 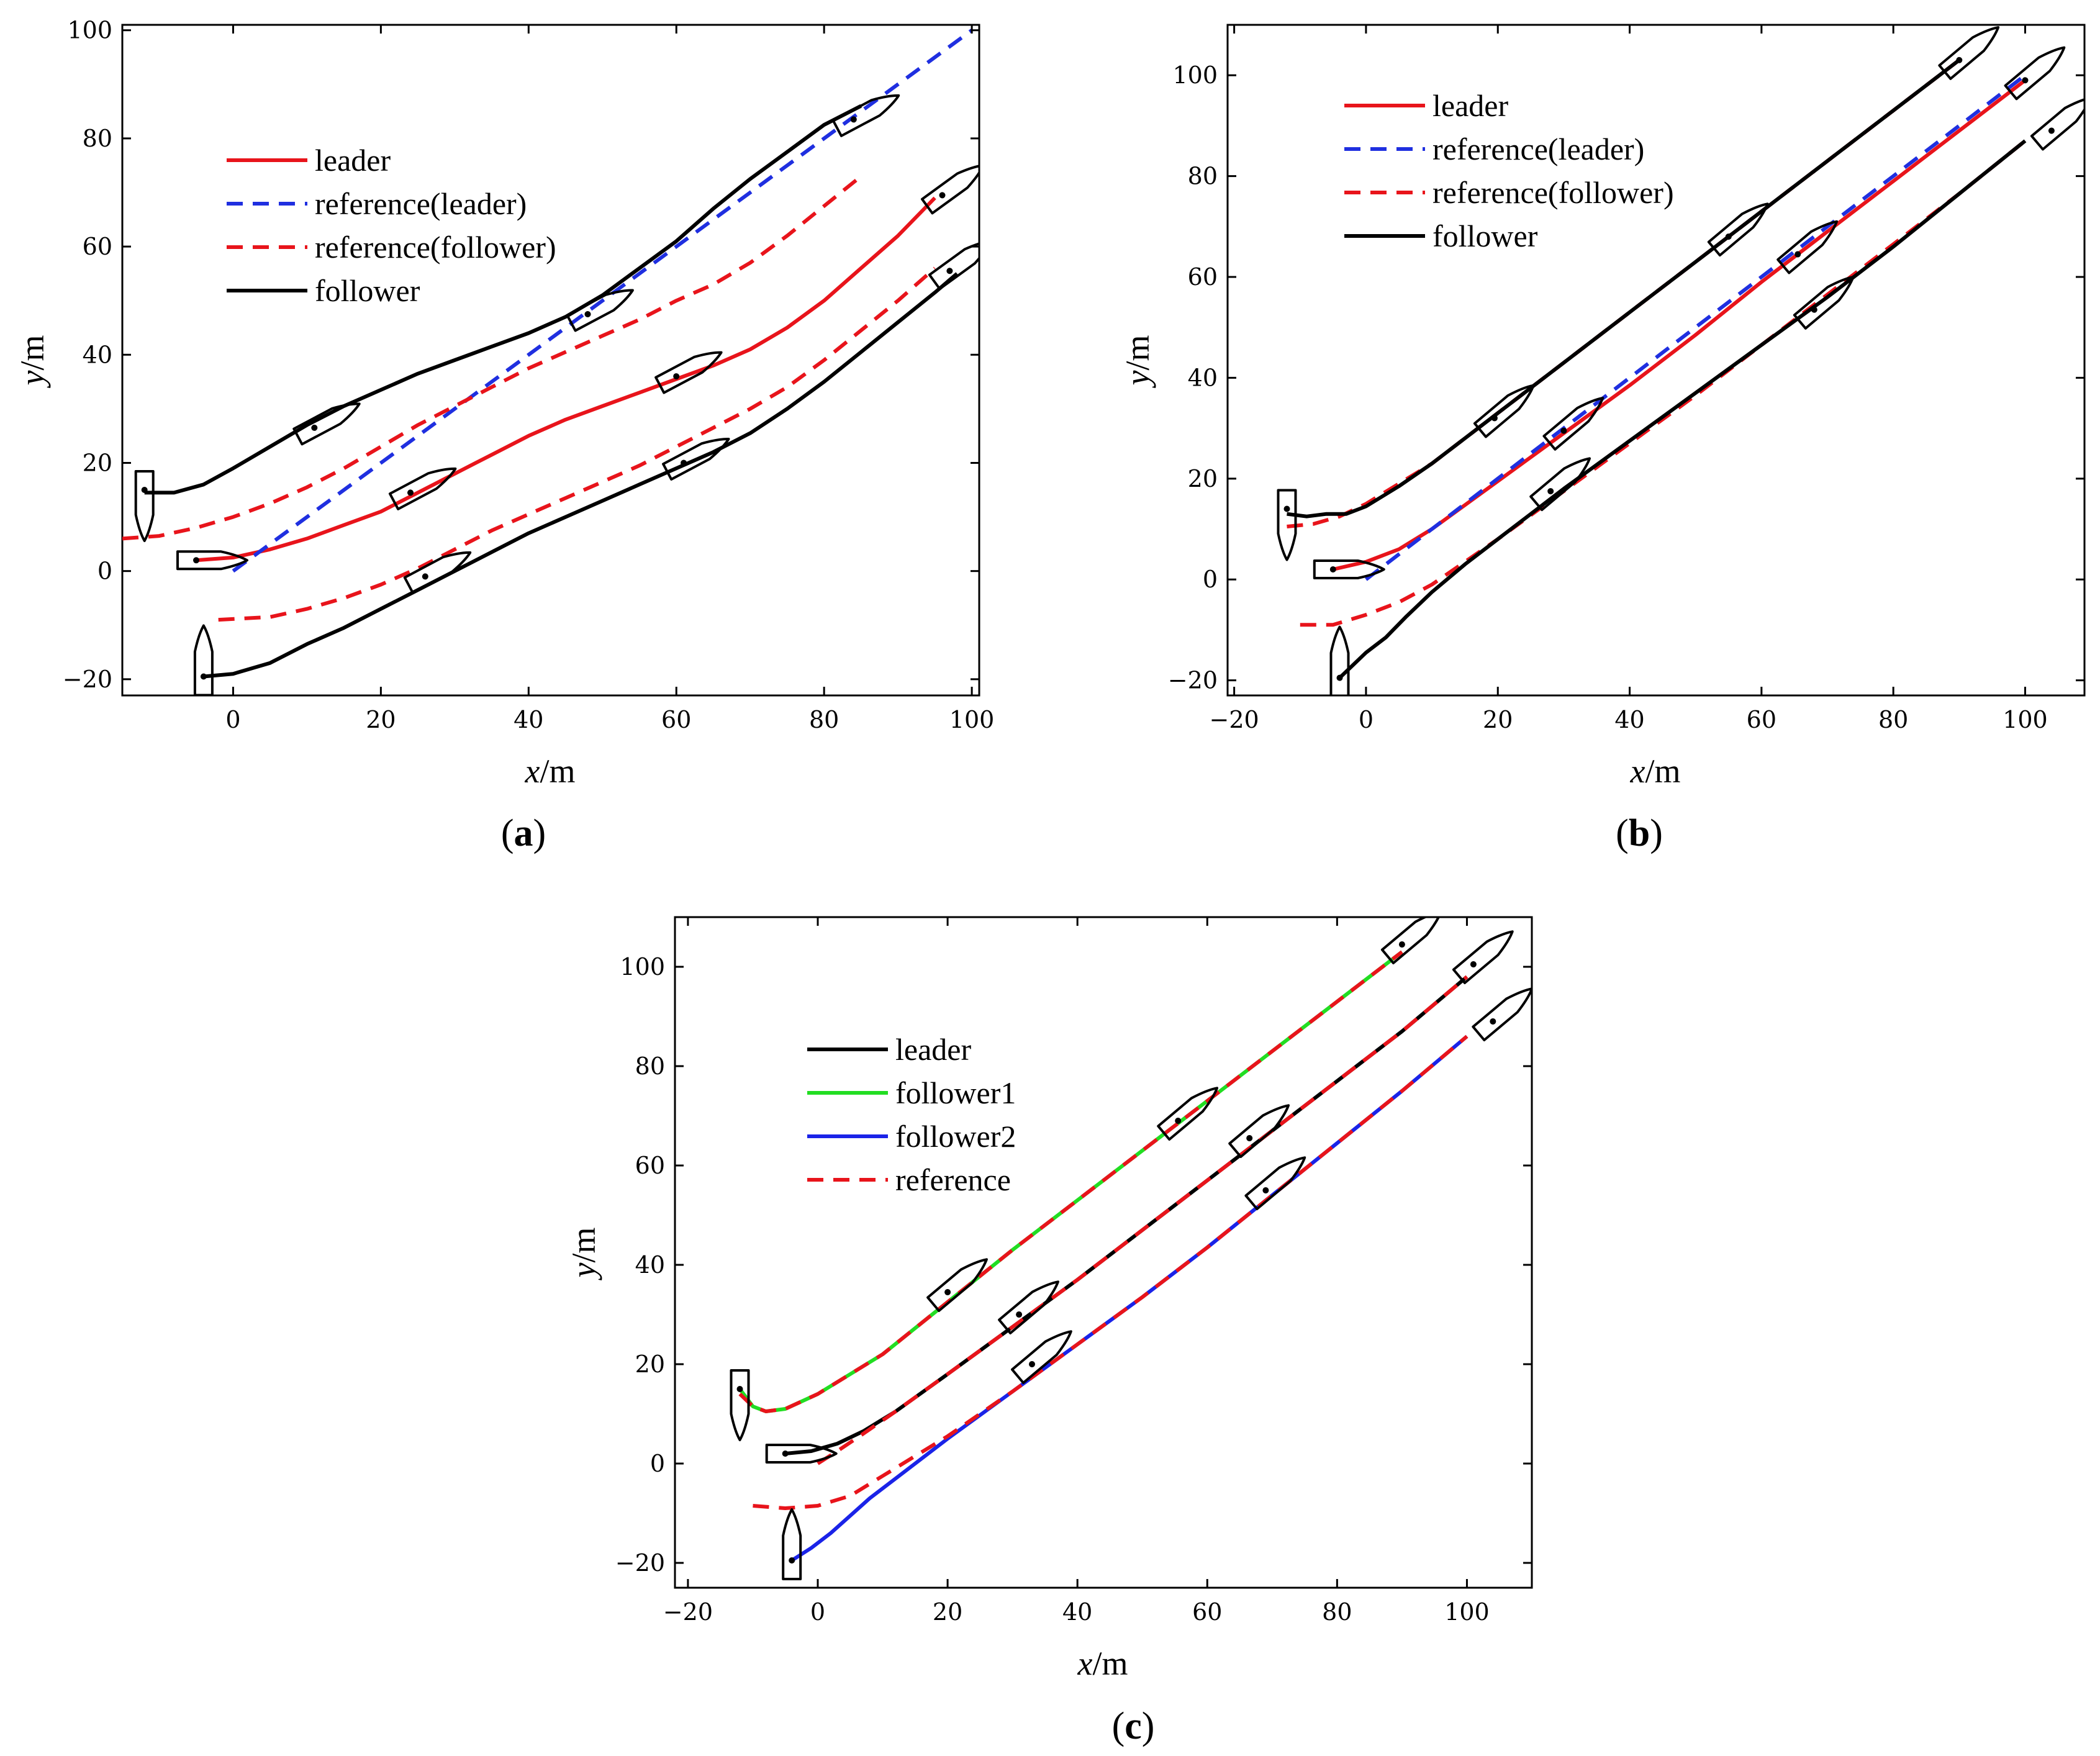 What do you see at coordinates (32, 362) in the screenshot?
I see `y-axis-label-a: y/m` at bounding box center [32, 362].